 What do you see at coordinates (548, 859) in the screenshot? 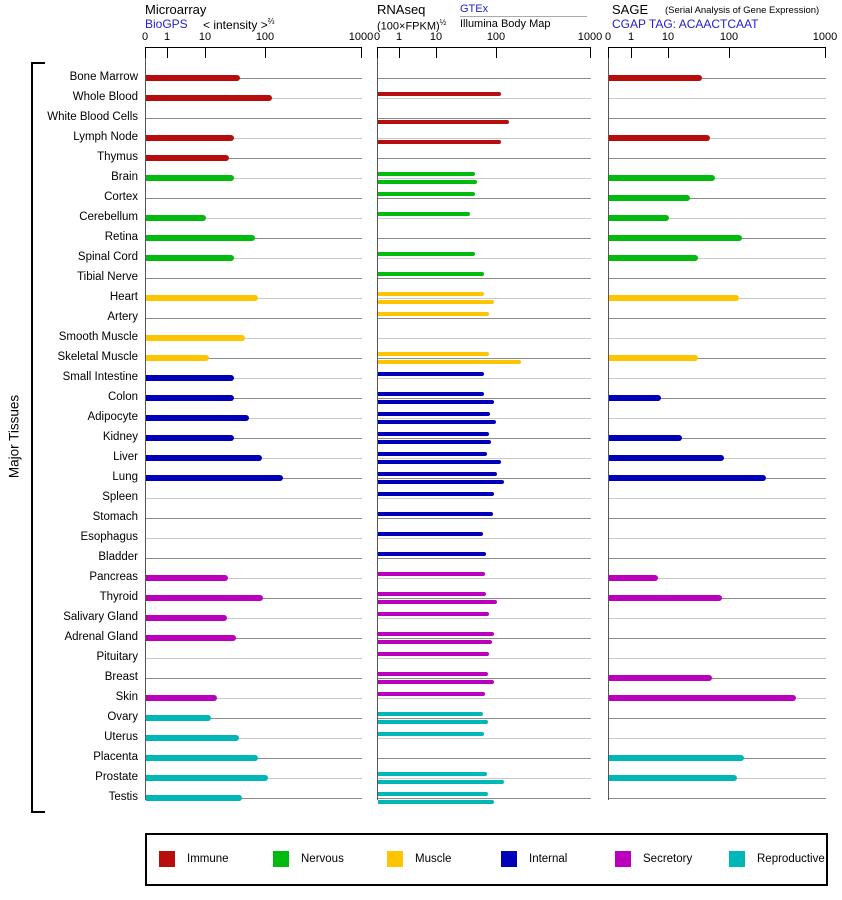
I see `legend-label: Internal` at bounding box center [548, 859].